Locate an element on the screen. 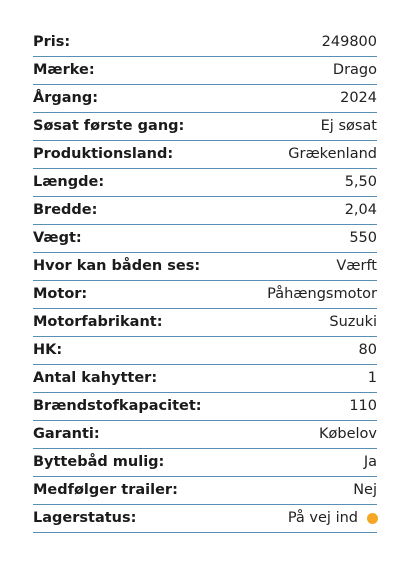 The image size is (410, 575). stock-status-text: På vej ind is located at coordinates (322, 518).